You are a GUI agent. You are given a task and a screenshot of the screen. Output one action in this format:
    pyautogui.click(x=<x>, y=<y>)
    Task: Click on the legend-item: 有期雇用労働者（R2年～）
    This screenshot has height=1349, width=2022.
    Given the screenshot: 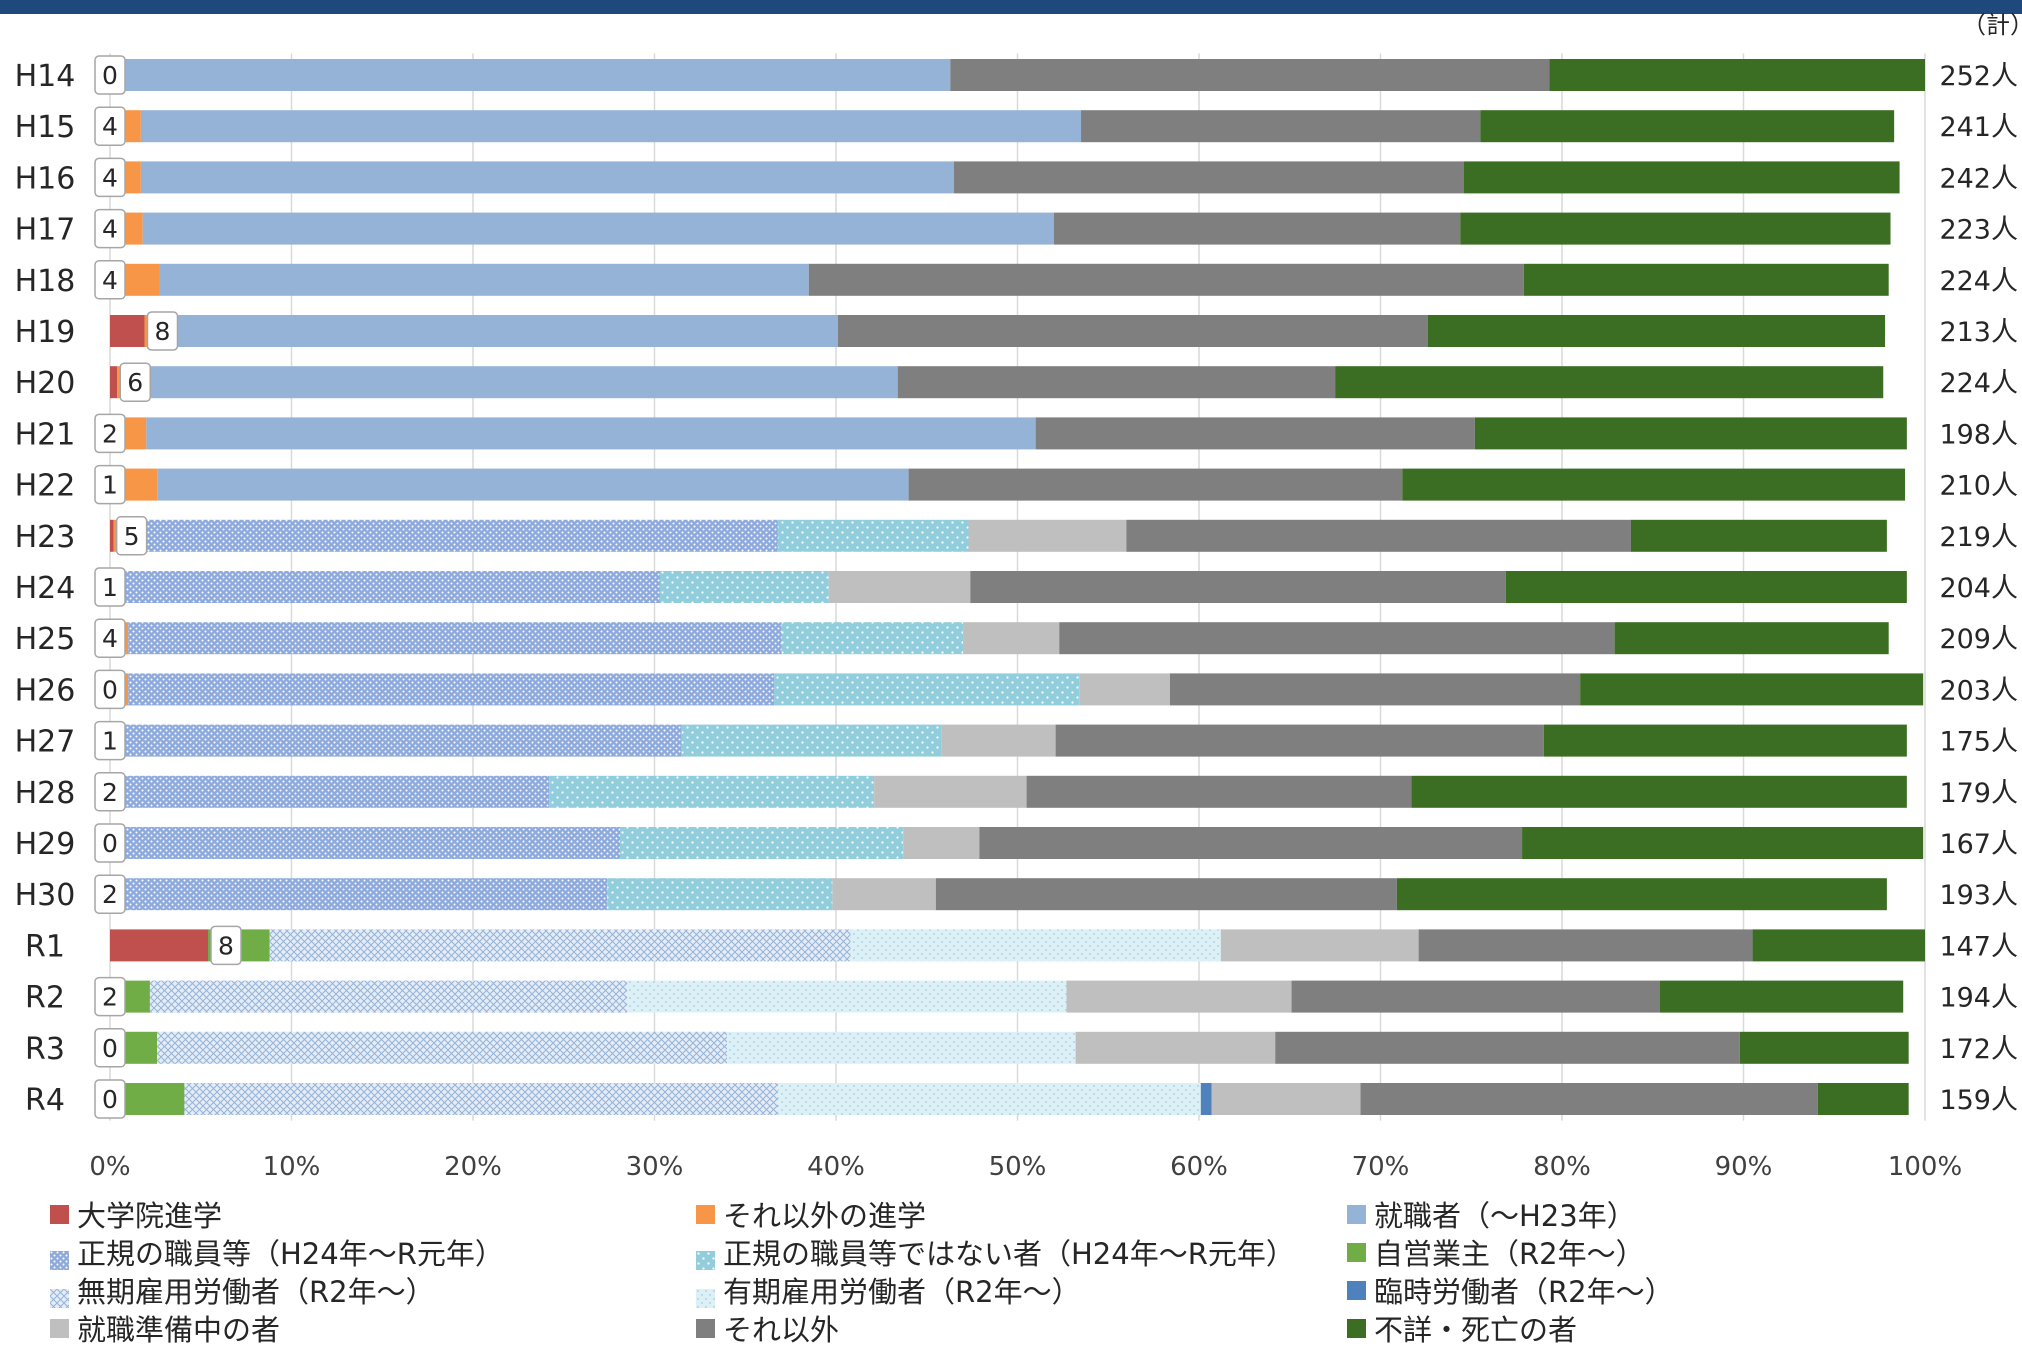 What is the action you would take?
    pyautogui.click(x=888, y=1290)
    